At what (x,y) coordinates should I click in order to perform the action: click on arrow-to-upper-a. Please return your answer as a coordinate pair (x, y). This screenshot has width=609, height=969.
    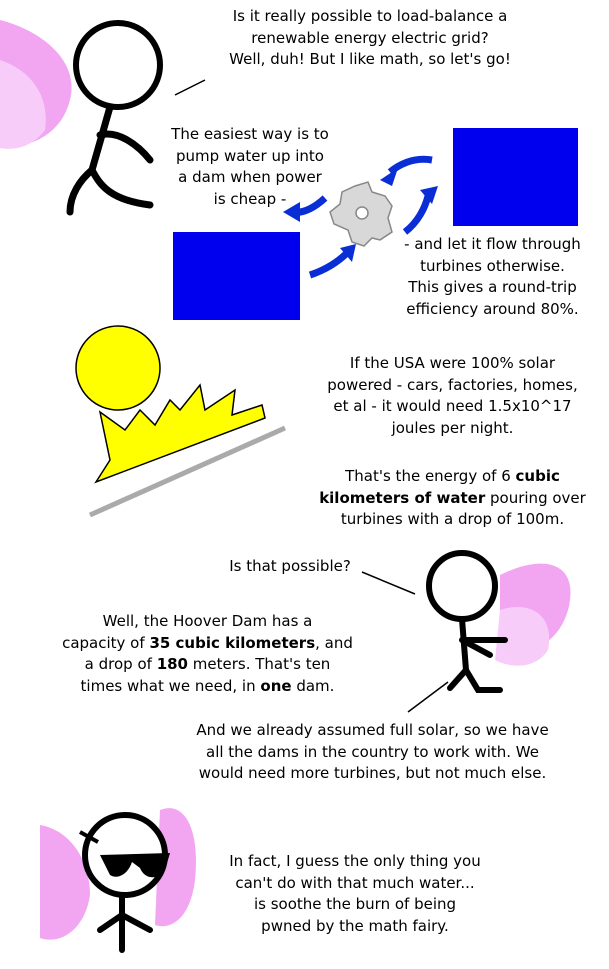
    Looking at the image, I should click on (410, 165).